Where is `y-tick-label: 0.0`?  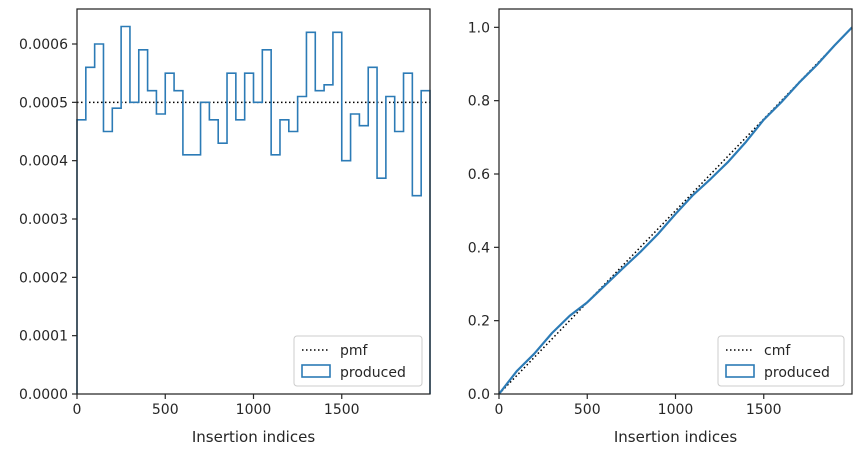
y-tick-label: 0.0 is located at coordinates (479, 395).